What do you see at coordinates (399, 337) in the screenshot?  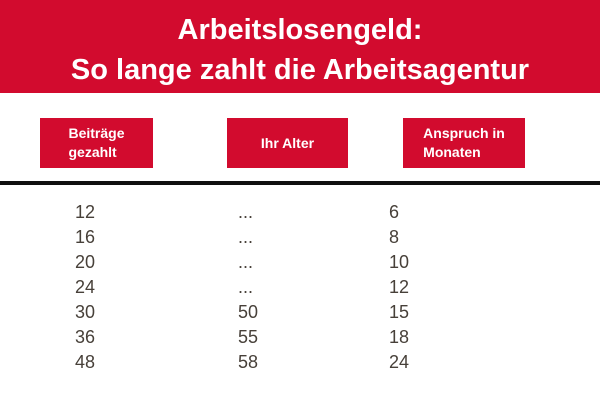 I see `cell-entitlement-months: 18` at bounding box center [399, 337].